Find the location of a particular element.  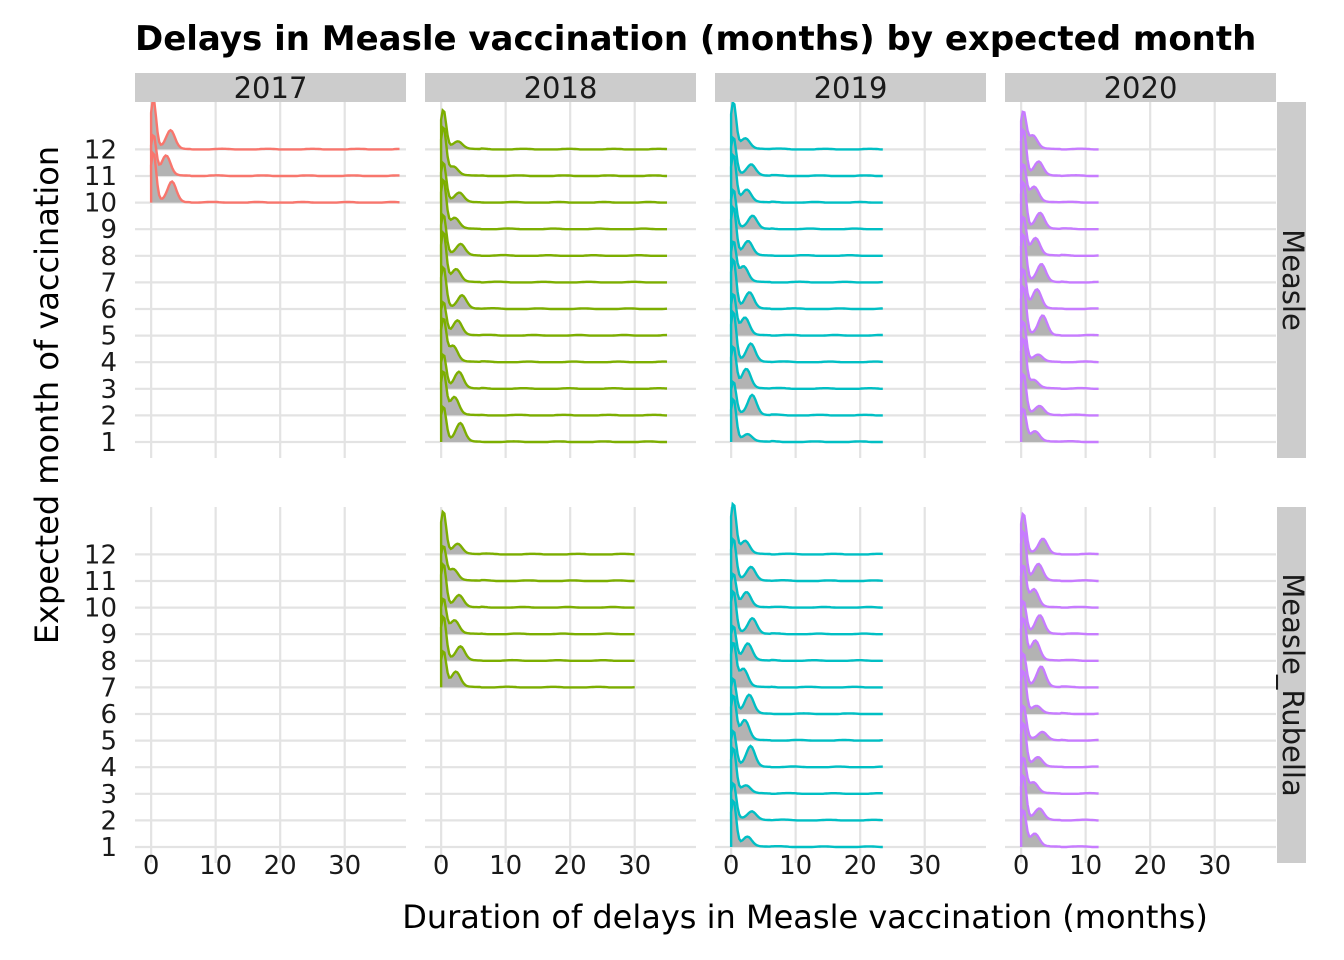

facet-panel: 2020 is located at coordinates (1140, 264).